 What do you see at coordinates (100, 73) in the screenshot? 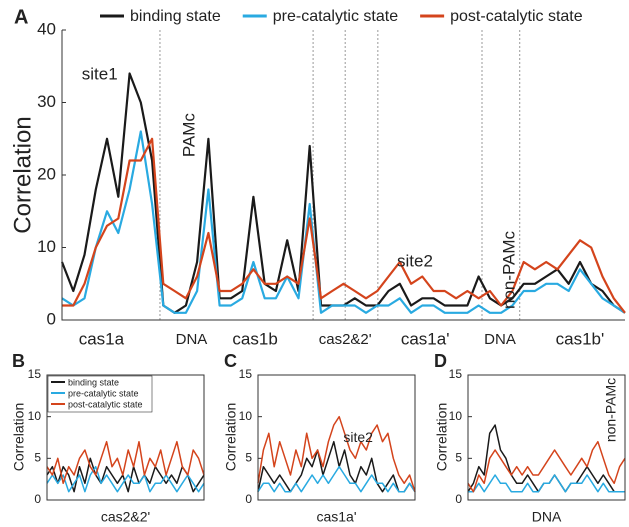
I see `annotation: site1` at bounding box center [100, 73].